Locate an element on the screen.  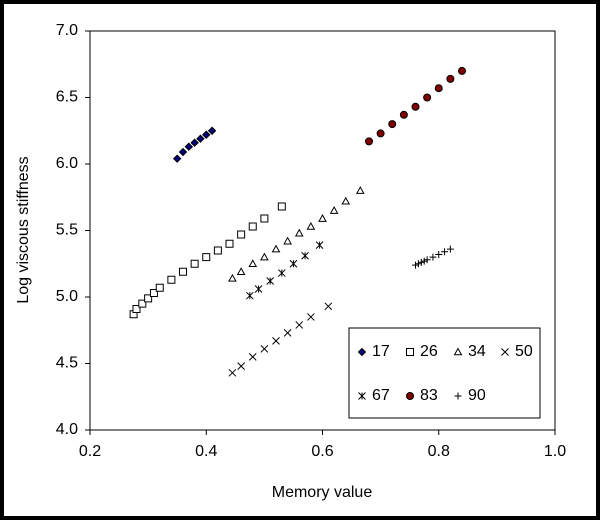
x-tick-label: 0.4 is located at coordinates (206, 451).